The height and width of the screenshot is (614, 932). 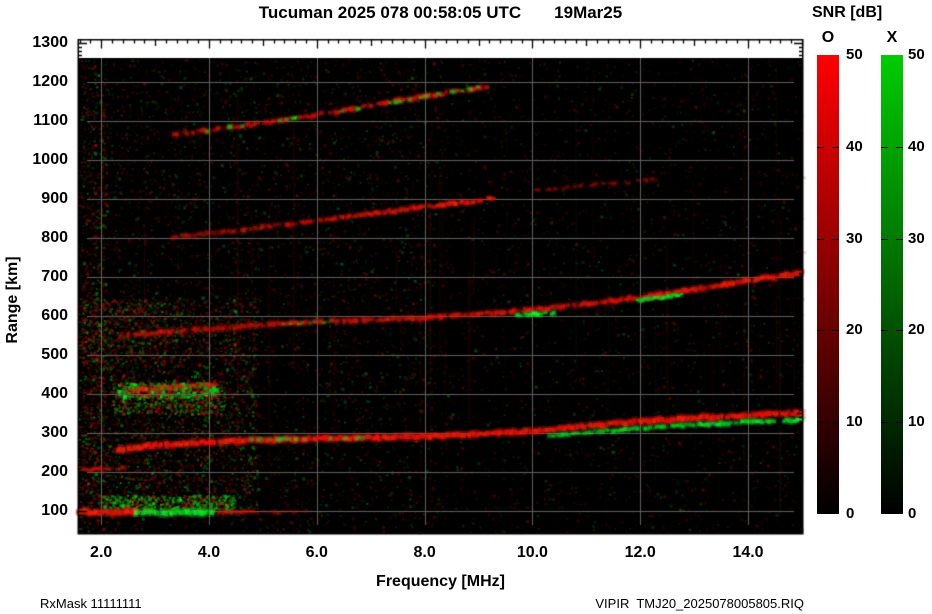 I want to click on x-tick-label-6.0: 6.0, so click(x=316, y=552).